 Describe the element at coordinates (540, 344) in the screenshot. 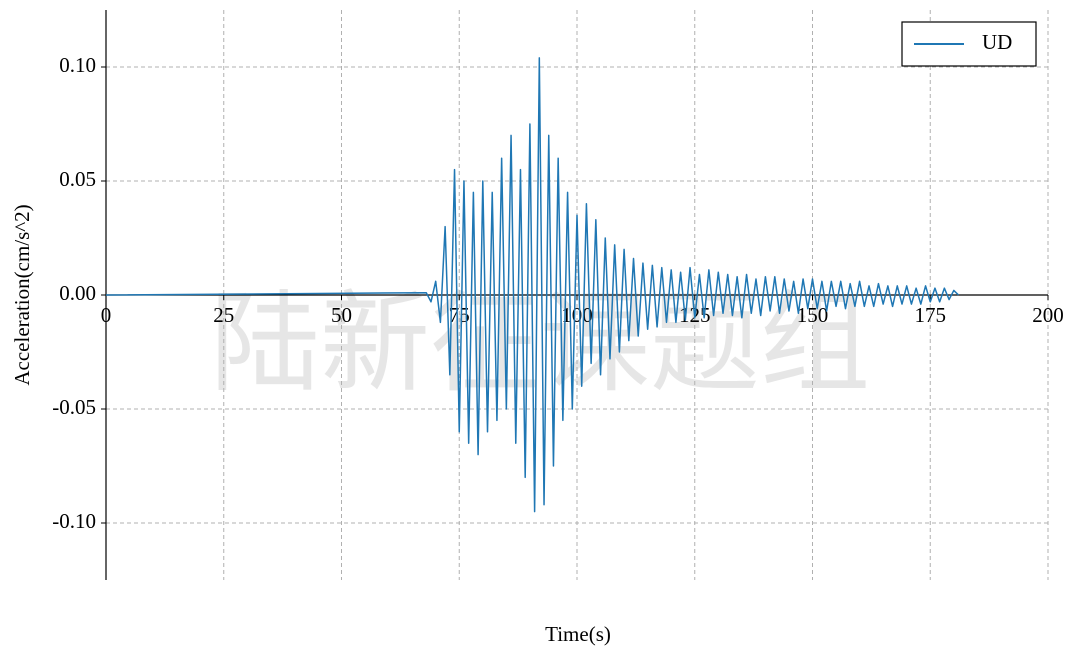

I see `watermark: 陆新征课题组` at that location.